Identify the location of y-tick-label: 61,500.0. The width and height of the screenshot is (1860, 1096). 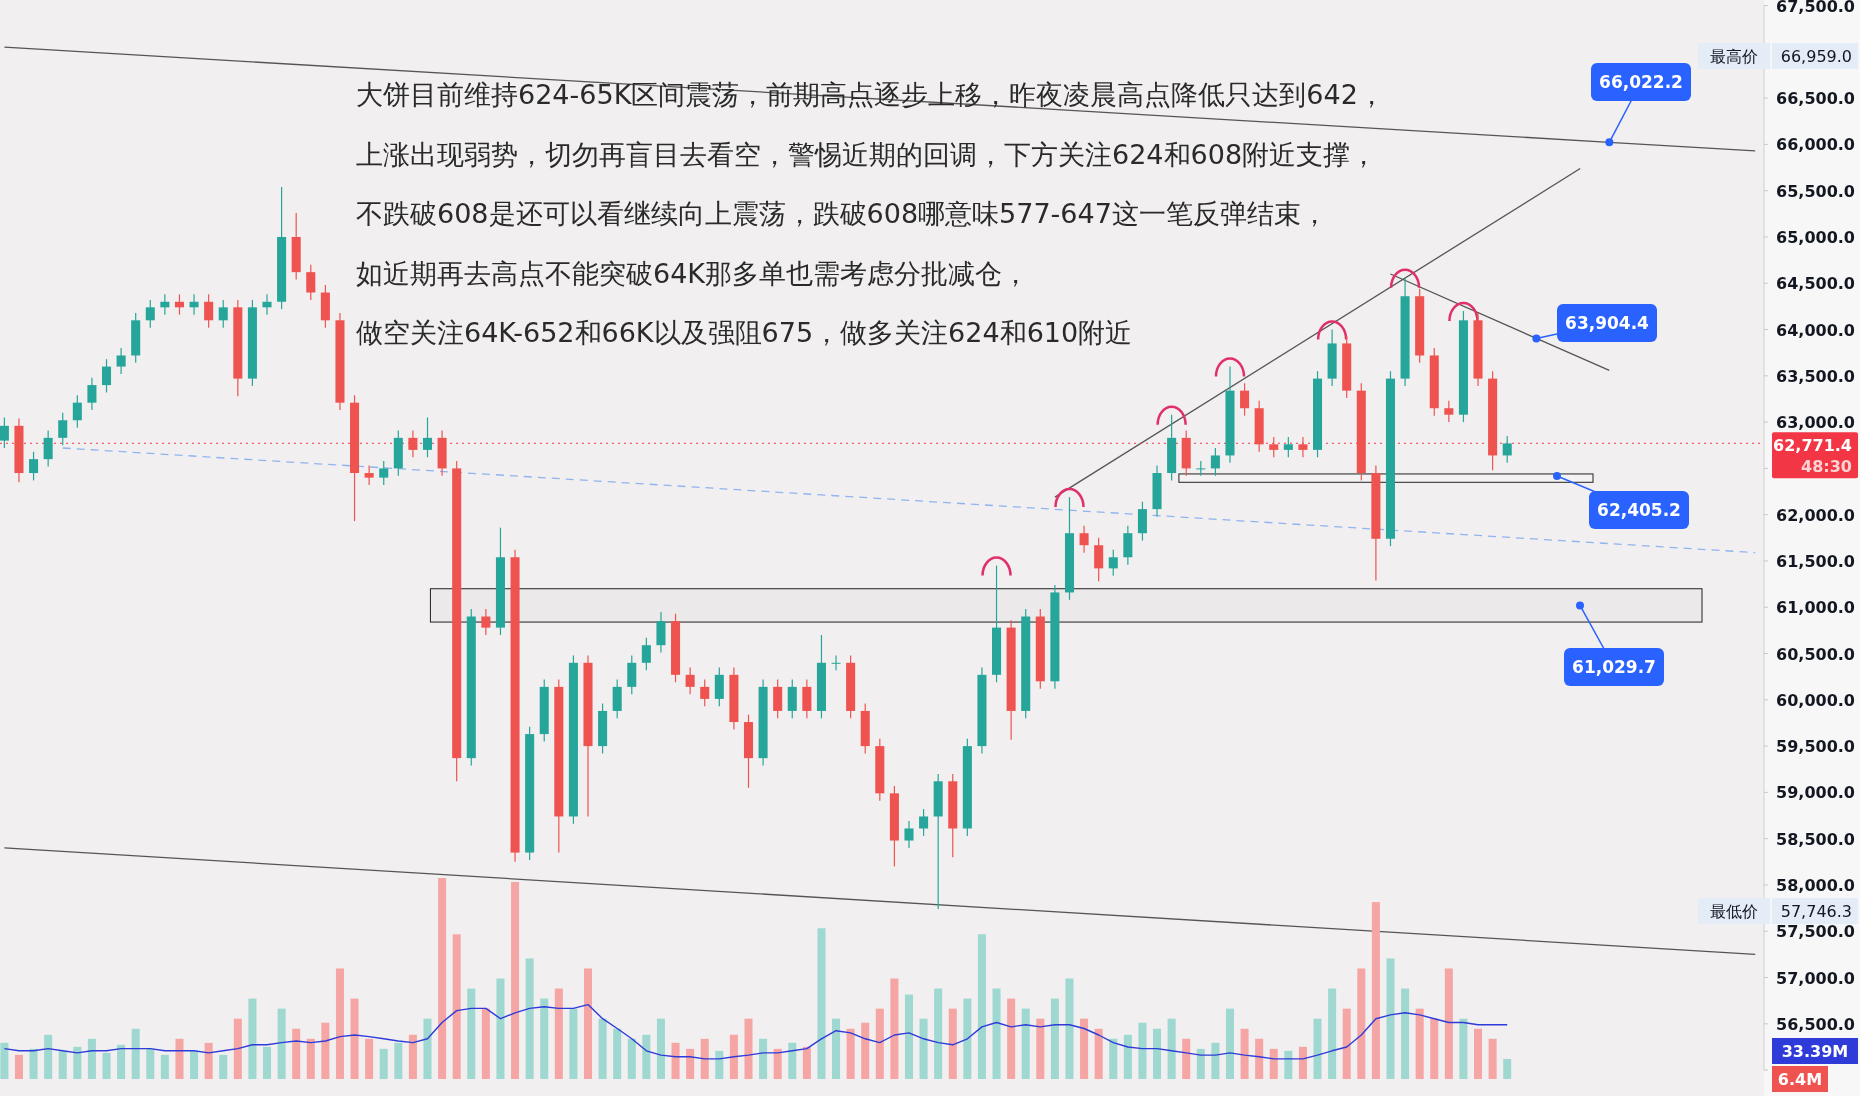
(1815, 561).